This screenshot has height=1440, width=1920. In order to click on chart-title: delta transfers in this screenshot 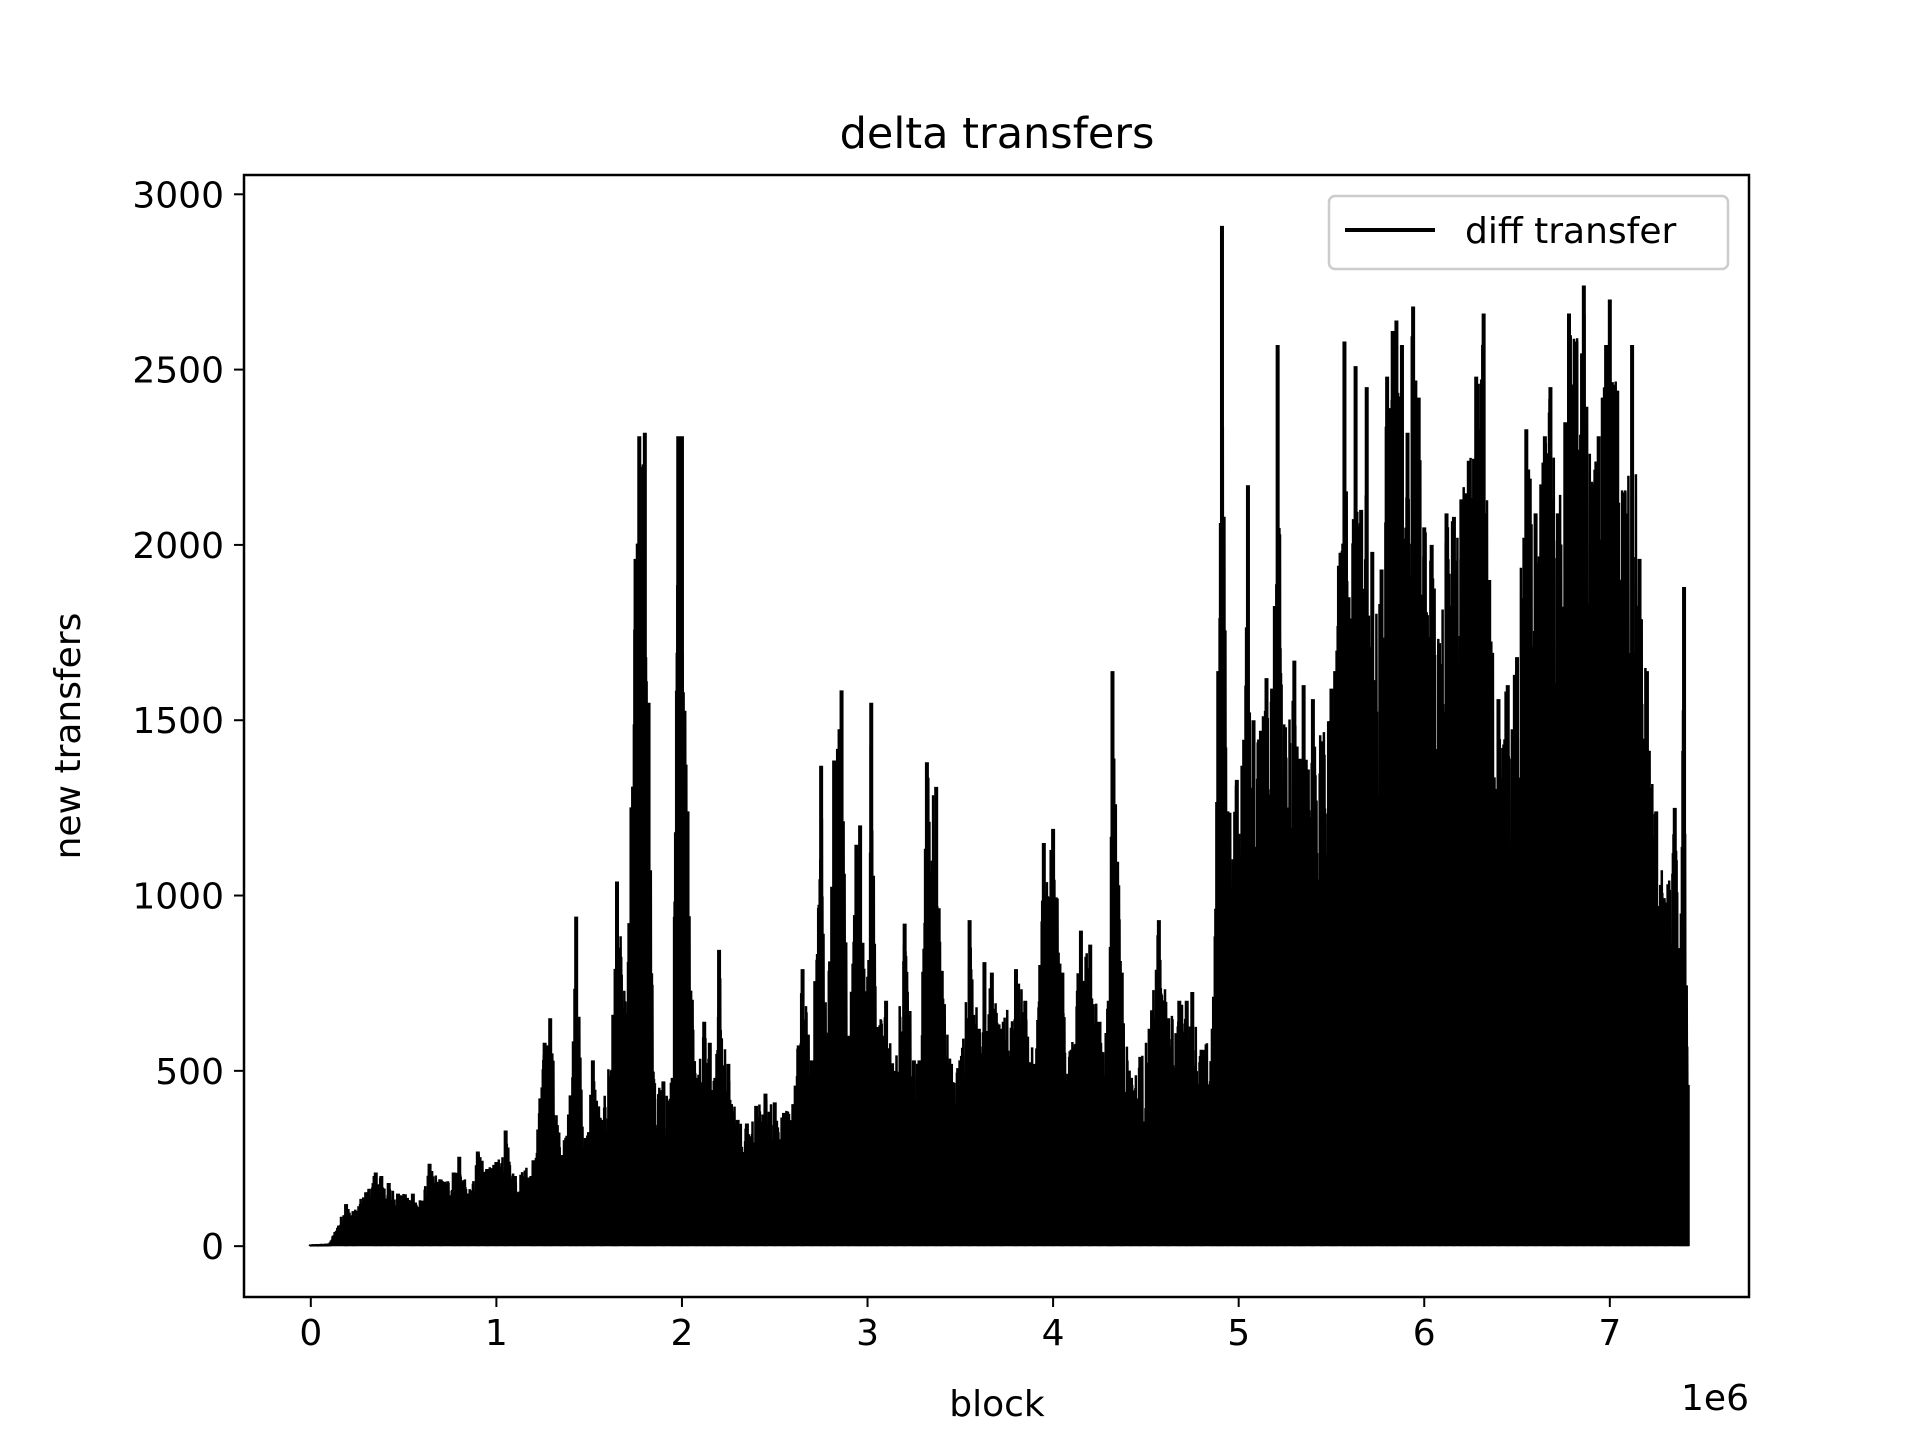, I will do `click(997, 134)`.